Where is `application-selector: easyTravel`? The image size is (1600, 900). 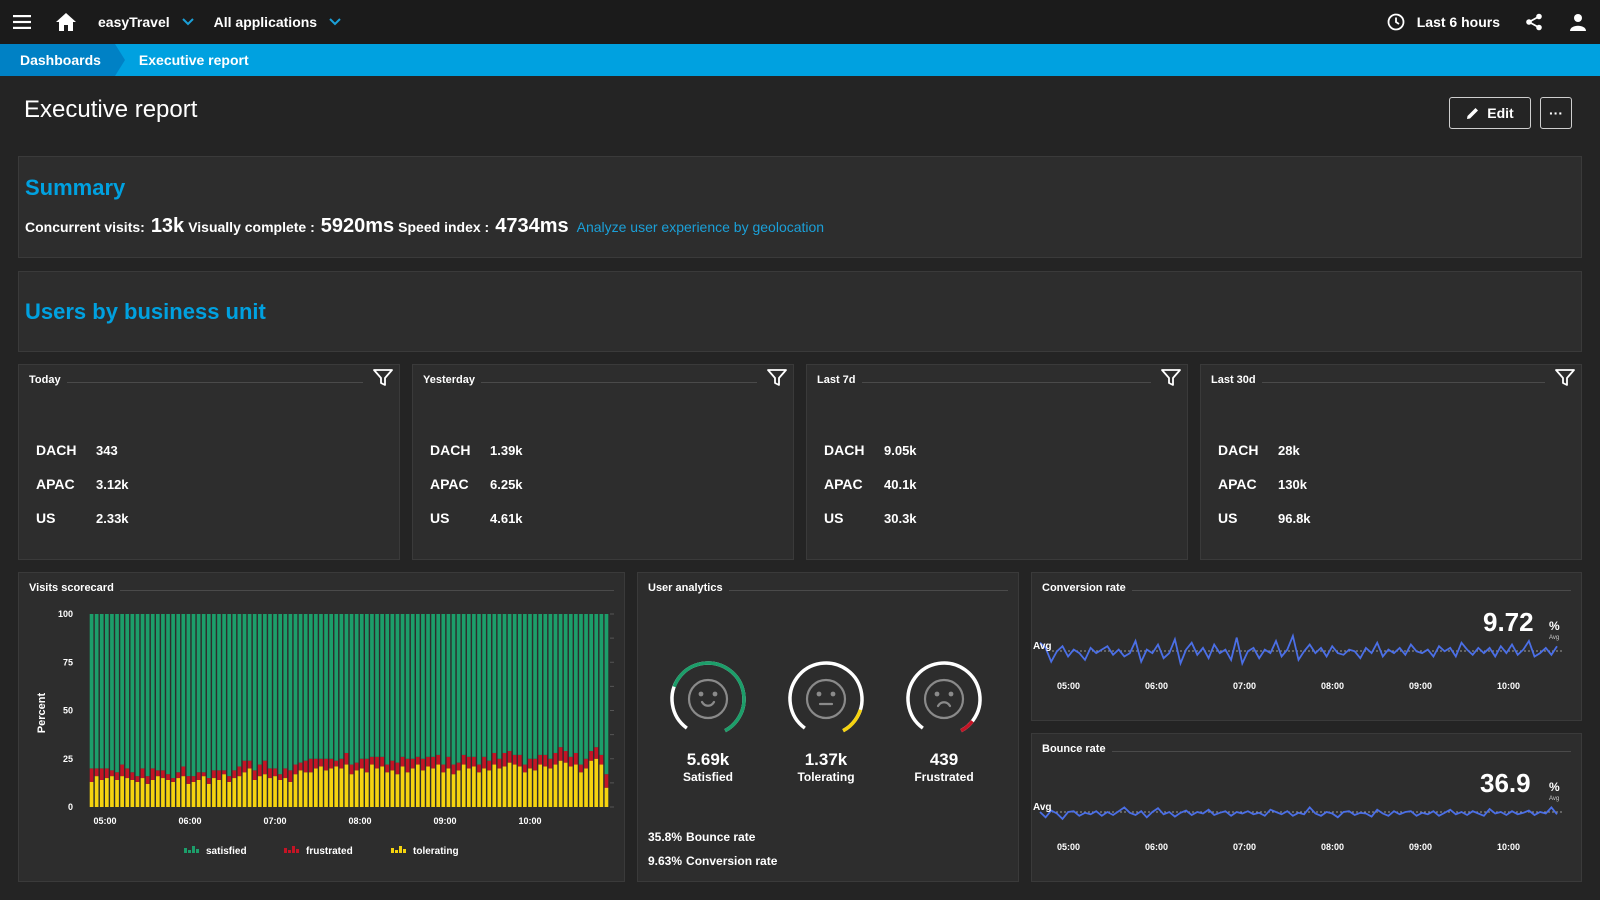
application-selector: easyTravel is located at coordinates (146, 22).